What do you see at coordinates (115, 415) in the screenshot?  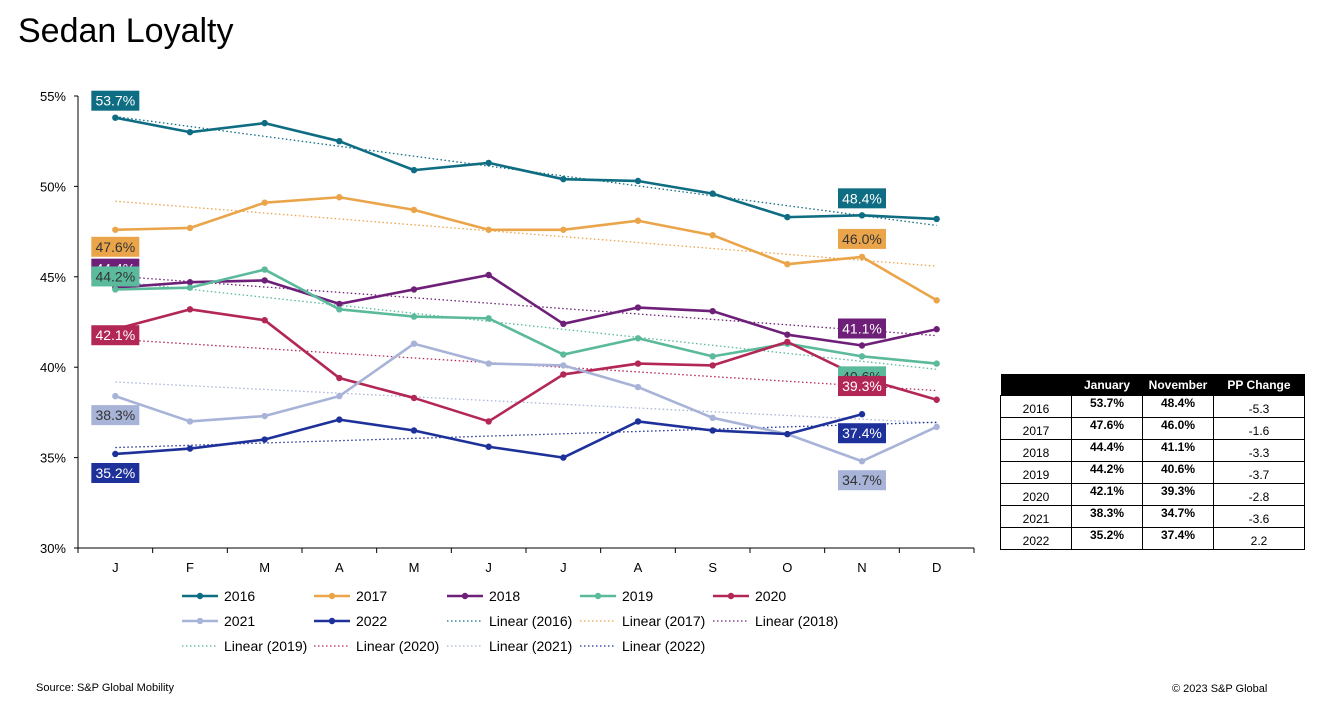 I see `data-label: 38.3%` at bounding box center [115, 415].